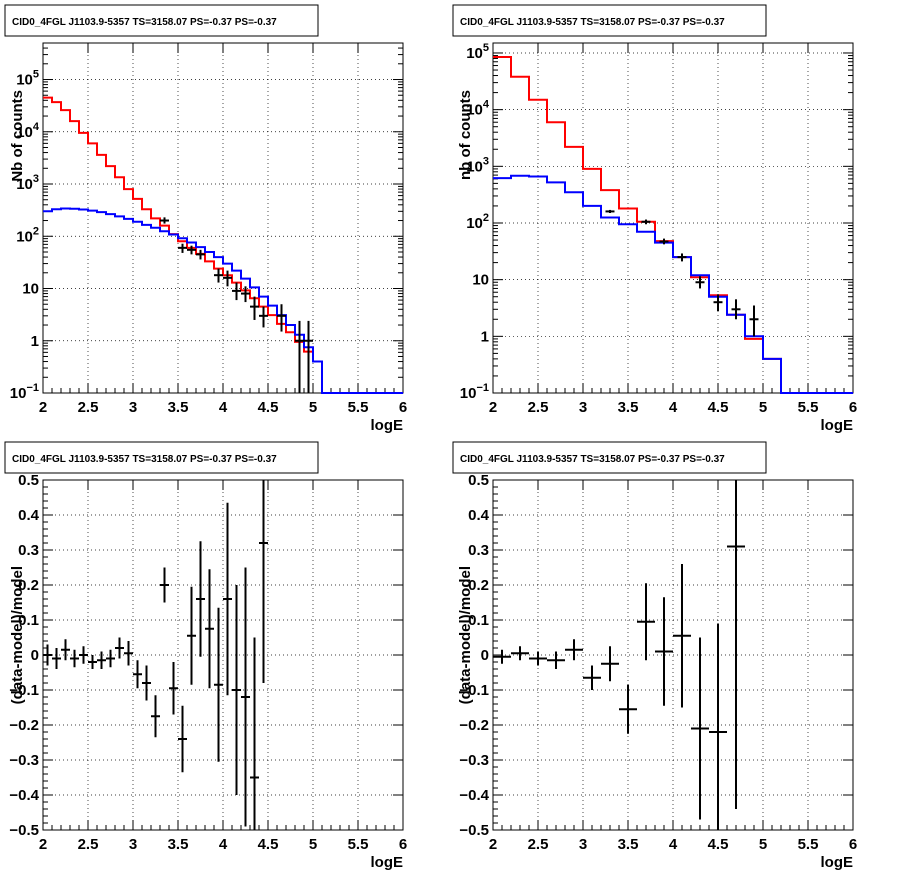 This screenshot has height=875, width=898. What do you see at coordinates (223, 300) in the screenshot?
I see `model-component-step-line` at bounding box center [223, 300].